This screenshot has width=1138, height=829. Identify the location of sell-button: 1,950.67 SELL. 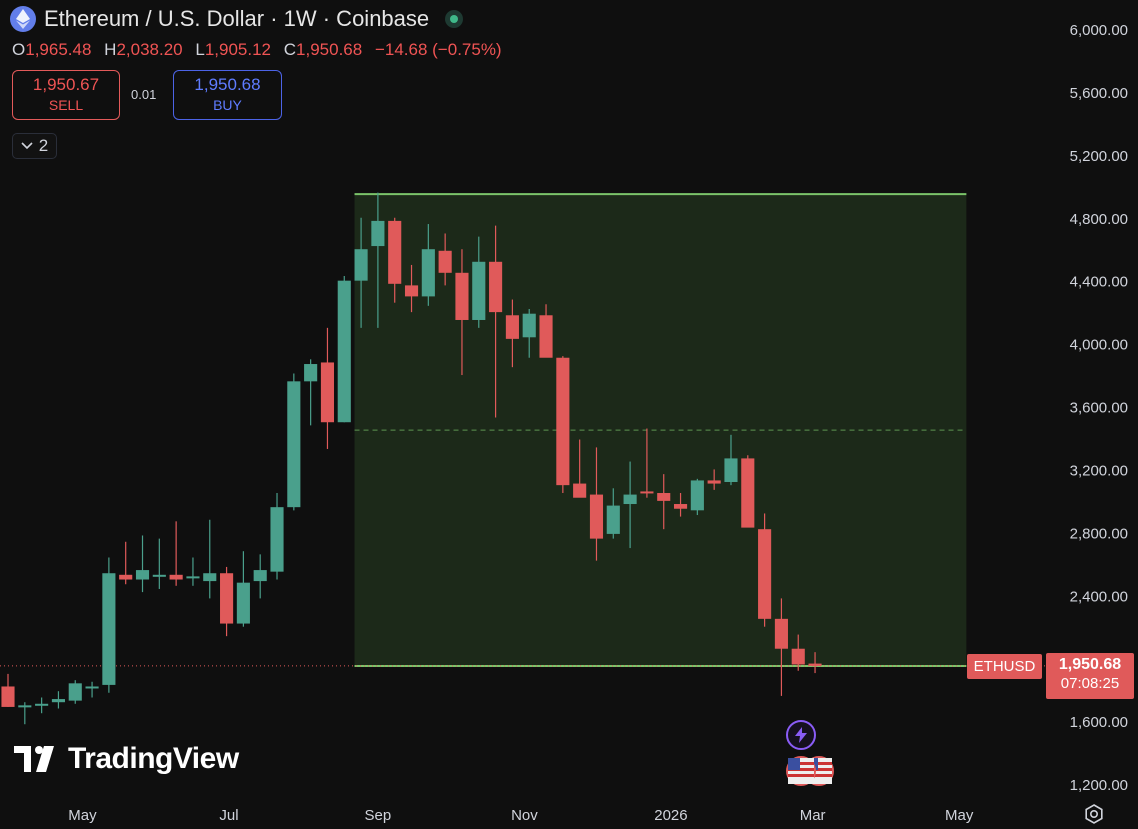
(66, 95).